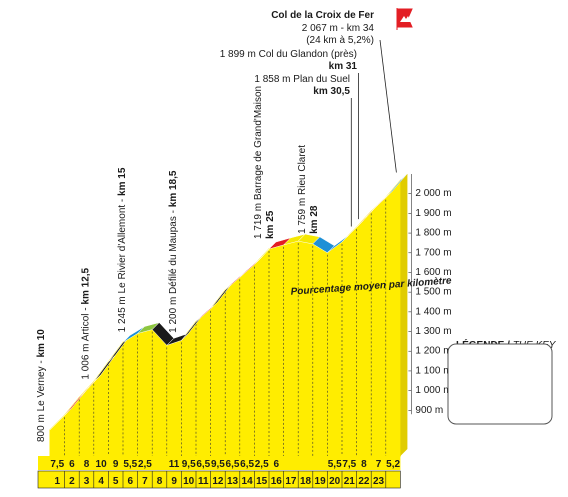 The image size is (568, 497). Describe the element at coordinates (203, 464) in the screenshot. I see `gradient-label: 6,5` at that location.